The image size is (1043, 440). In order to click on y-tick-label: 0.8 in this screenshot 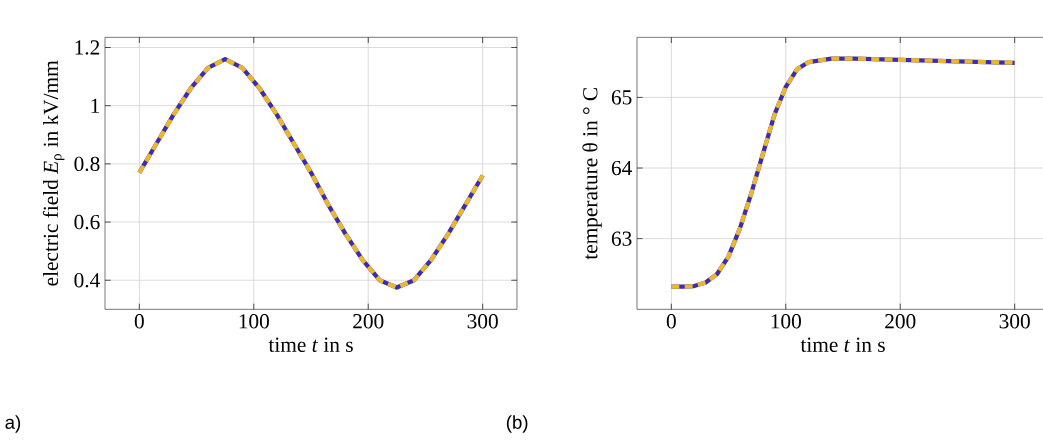, I will do `click(87, 164)`.